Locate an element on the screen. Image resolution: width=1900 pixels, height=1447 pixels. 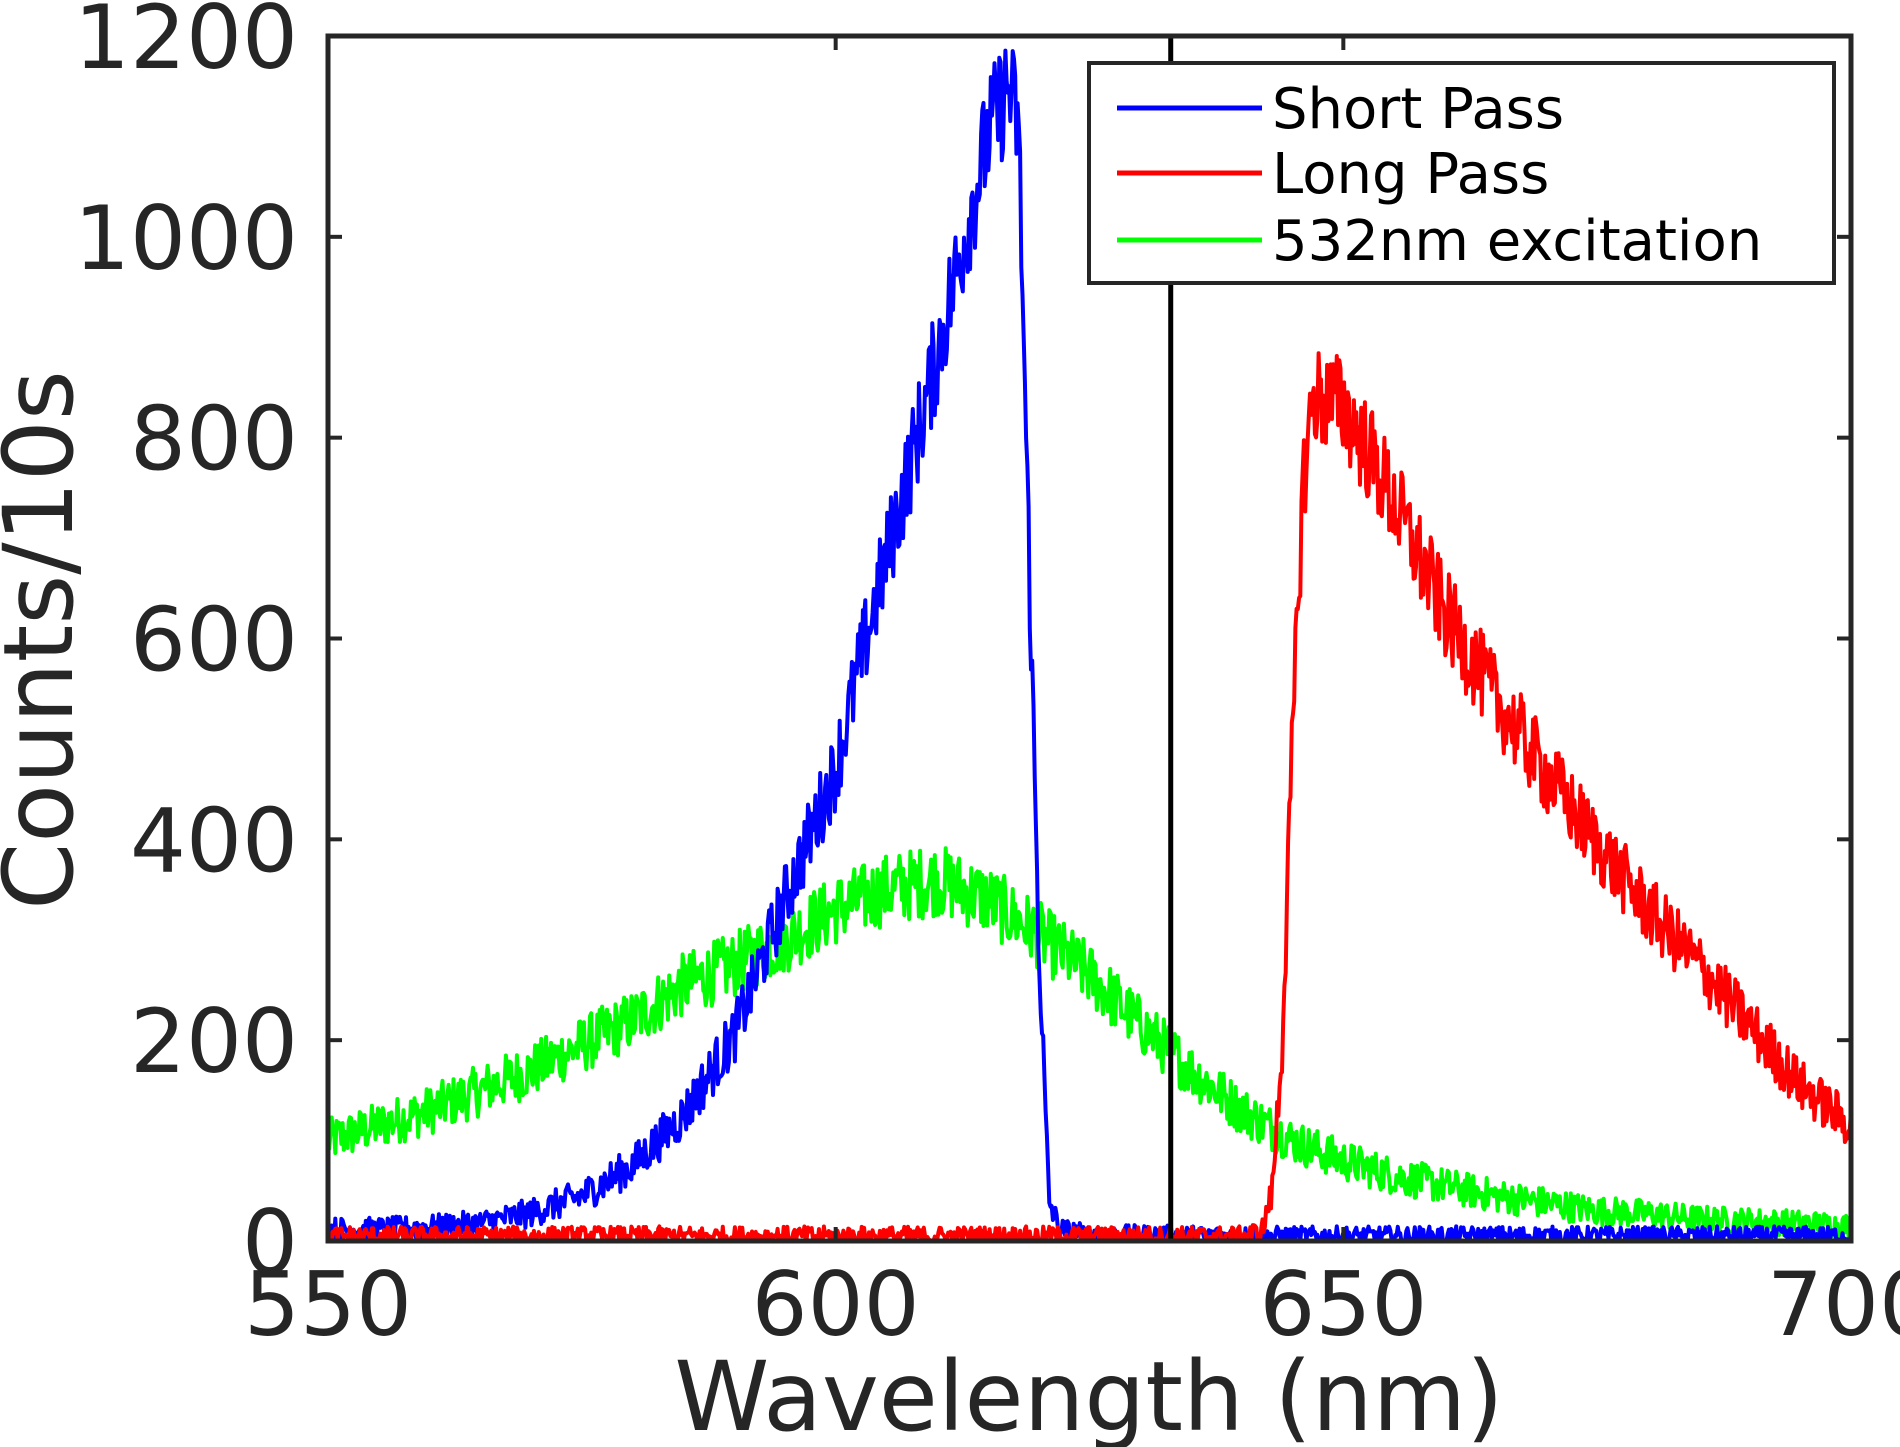
y-tick-label-200: 200 is located at coordinates (214, 1041).